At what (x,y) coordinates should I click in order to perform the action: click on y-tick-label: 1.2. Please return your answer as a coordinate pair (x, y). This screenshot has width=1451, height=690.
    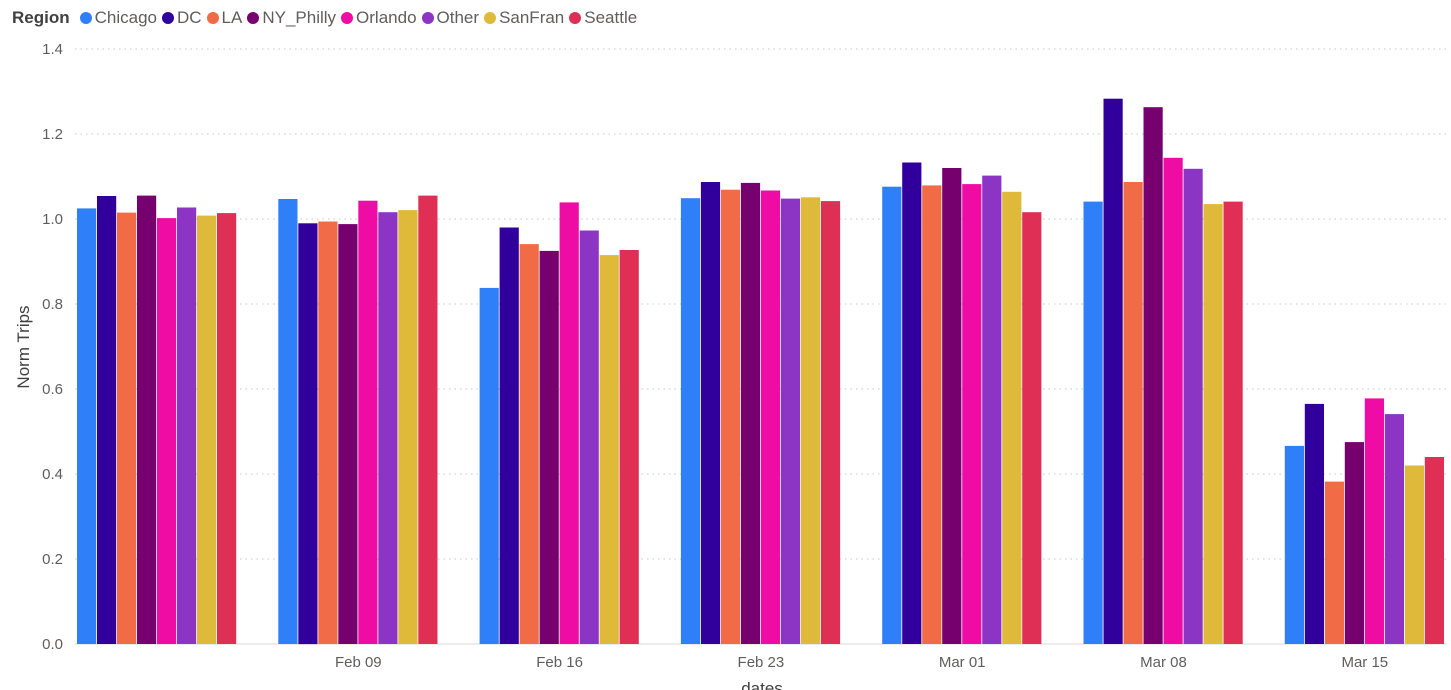
    Looking at the image, I should click on (52, 134).